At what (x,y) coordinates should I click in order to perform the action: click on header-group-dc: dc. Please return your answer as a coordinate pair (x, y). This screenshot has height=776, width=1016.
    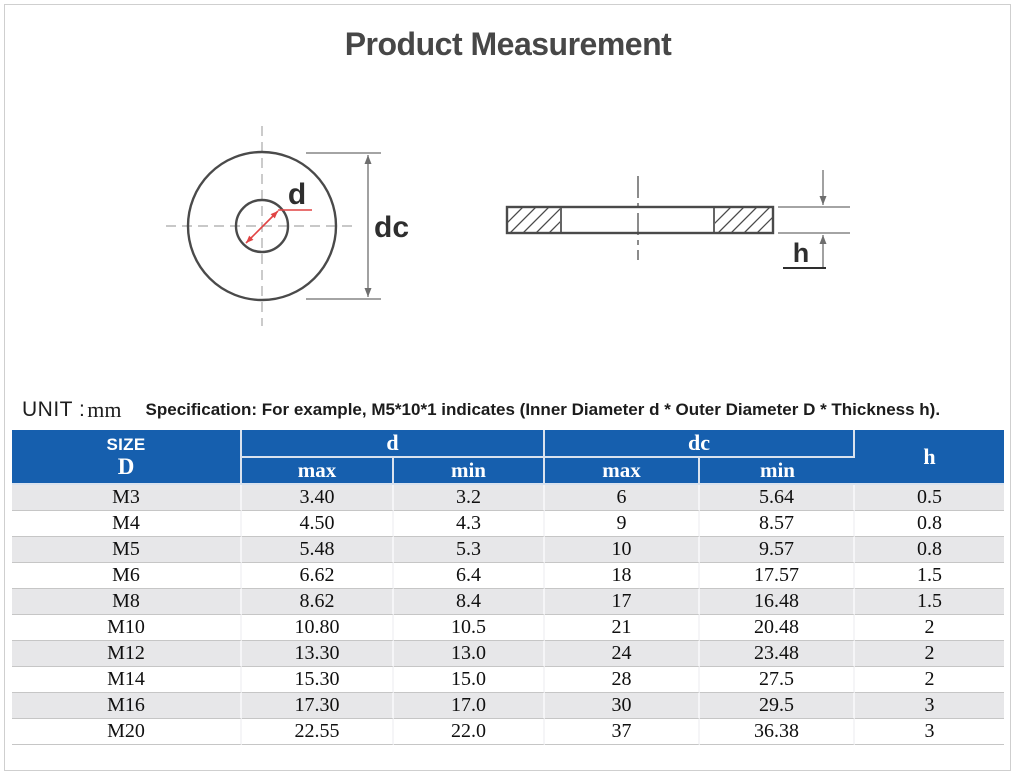
    Looking at the image, I should click on (700, 444).